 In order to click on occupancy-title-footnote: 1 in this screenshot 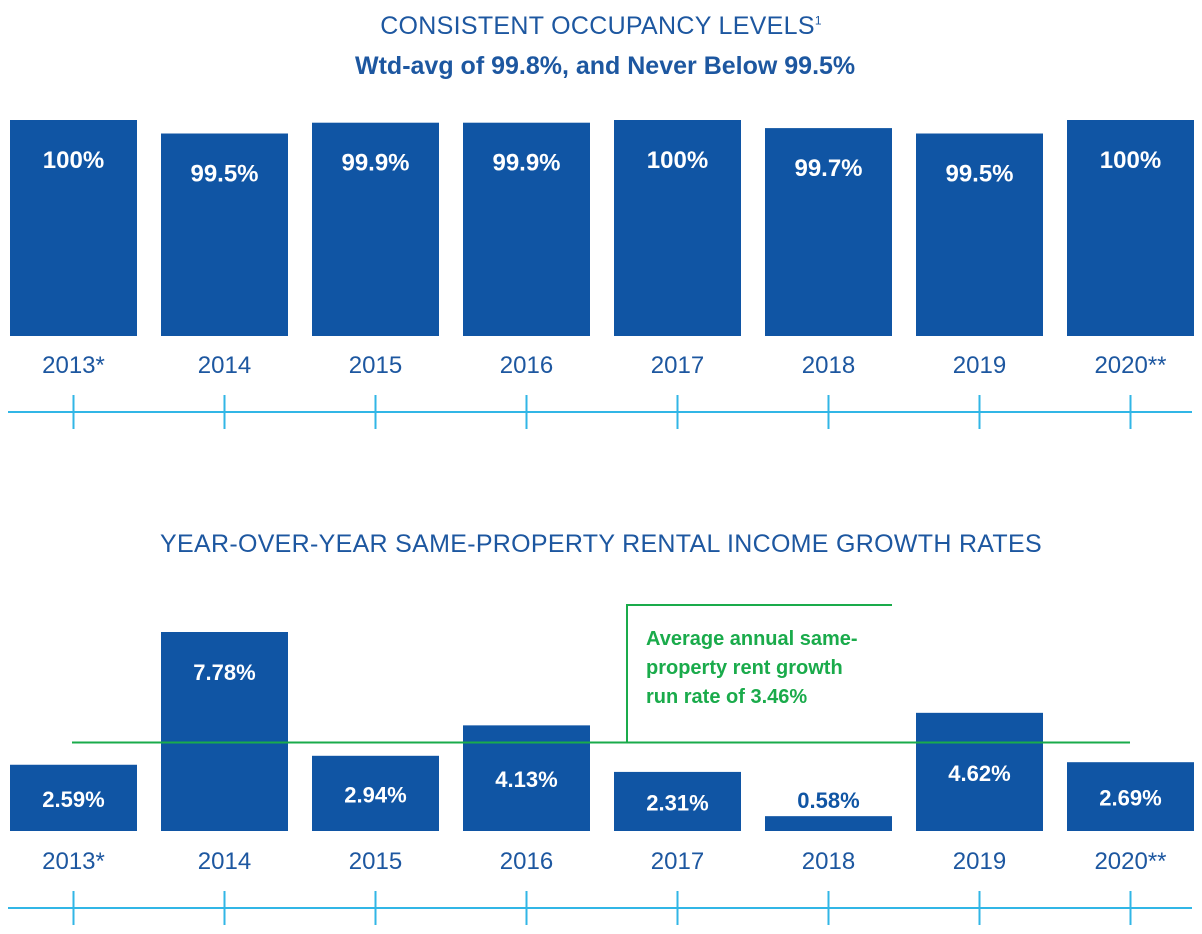, I will do `click(818, 20)`.